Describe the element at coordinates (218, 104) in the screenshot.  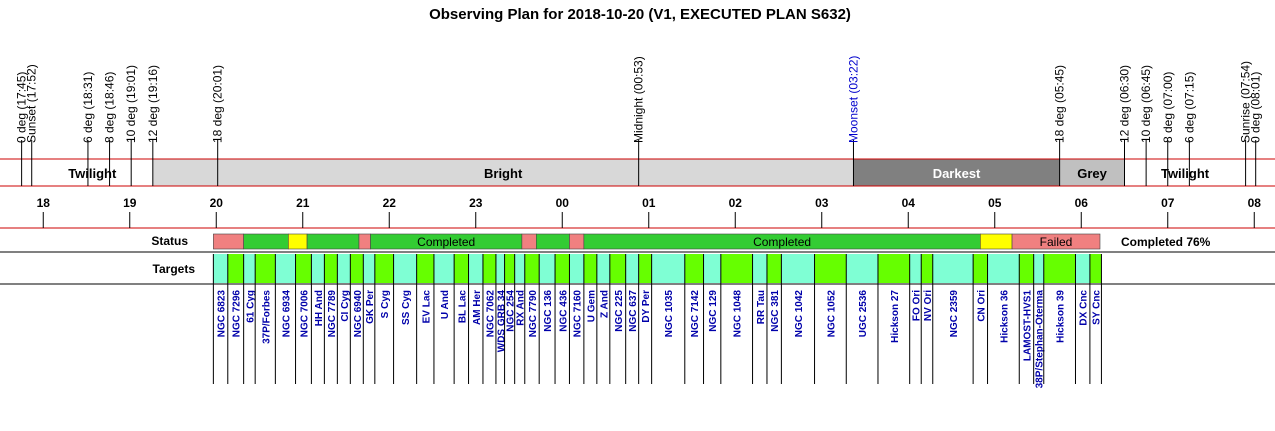
I see `event-label-18-deg-20-01: 18 deg (20:01)` at that location.